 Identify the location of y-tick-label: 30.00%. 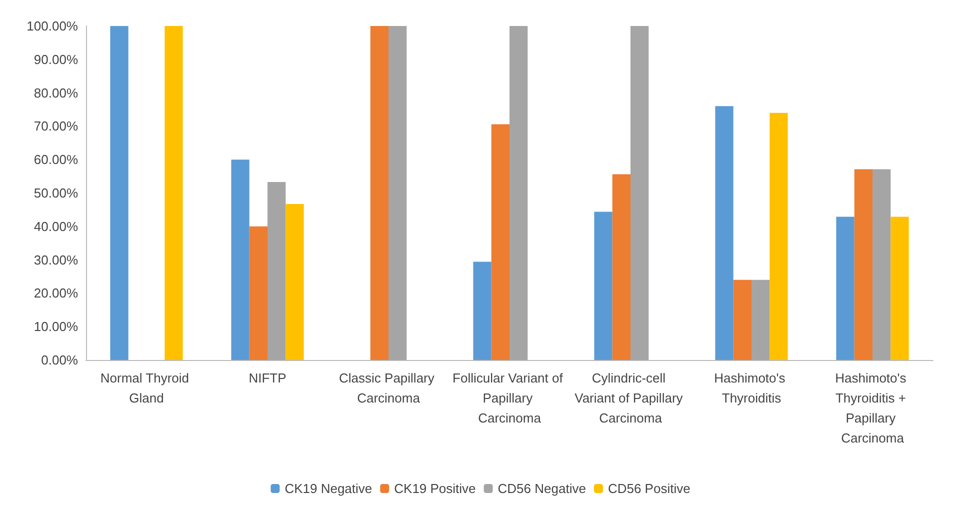
(56, 260).